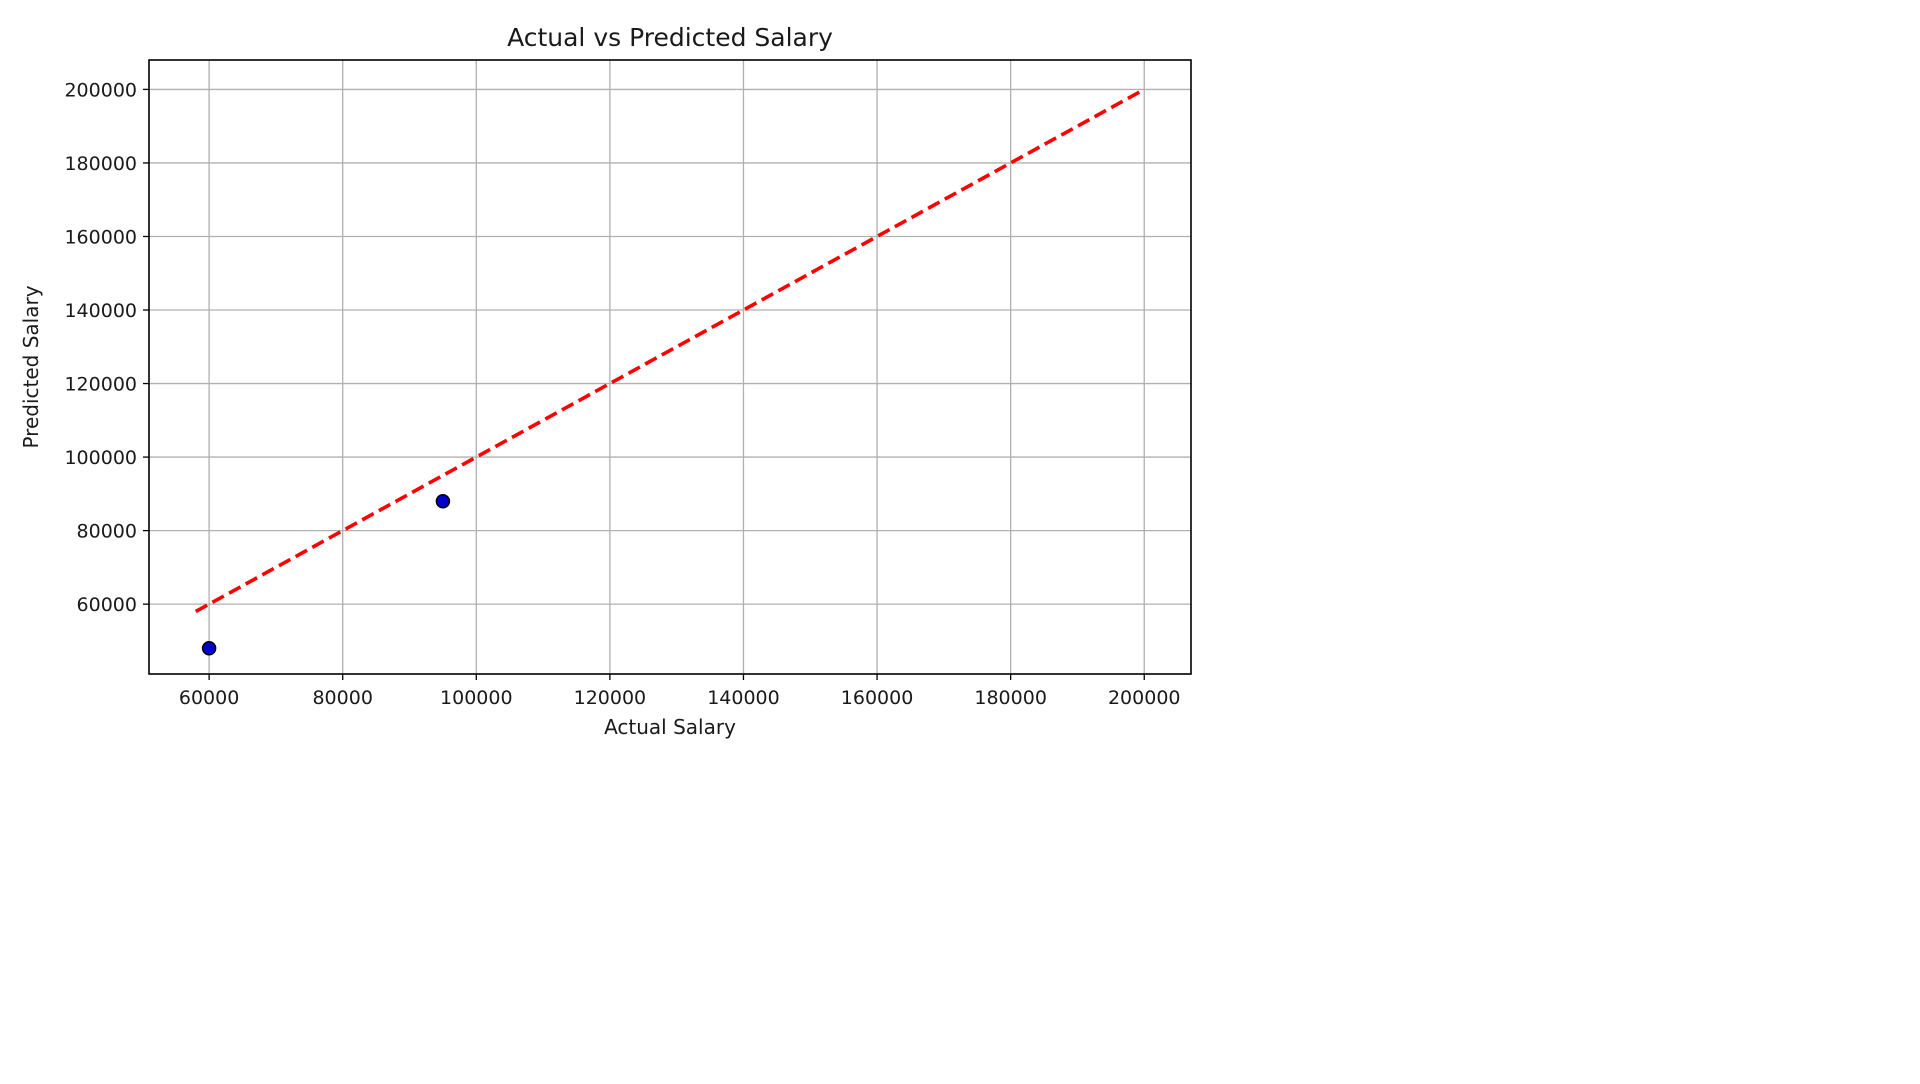 Image resolution: width=1920 pixels, height=1084 pixels. I want to click on x-tick-label: 200000, so click(1144, 698).